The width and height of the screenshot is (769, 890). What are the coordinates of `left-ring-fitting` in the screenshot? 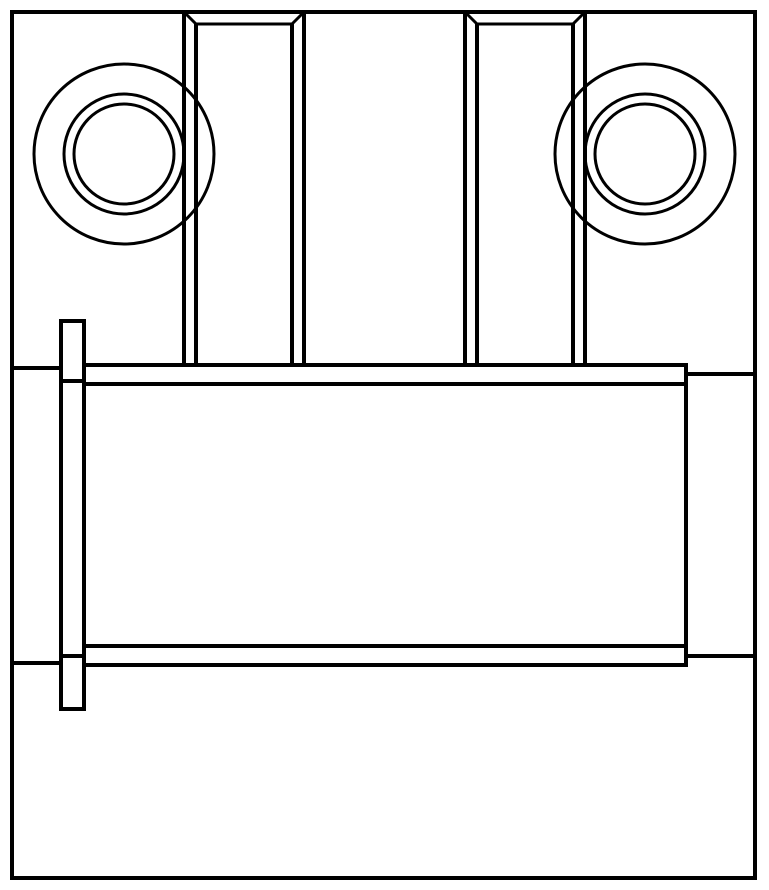 It's located at (124, 154).